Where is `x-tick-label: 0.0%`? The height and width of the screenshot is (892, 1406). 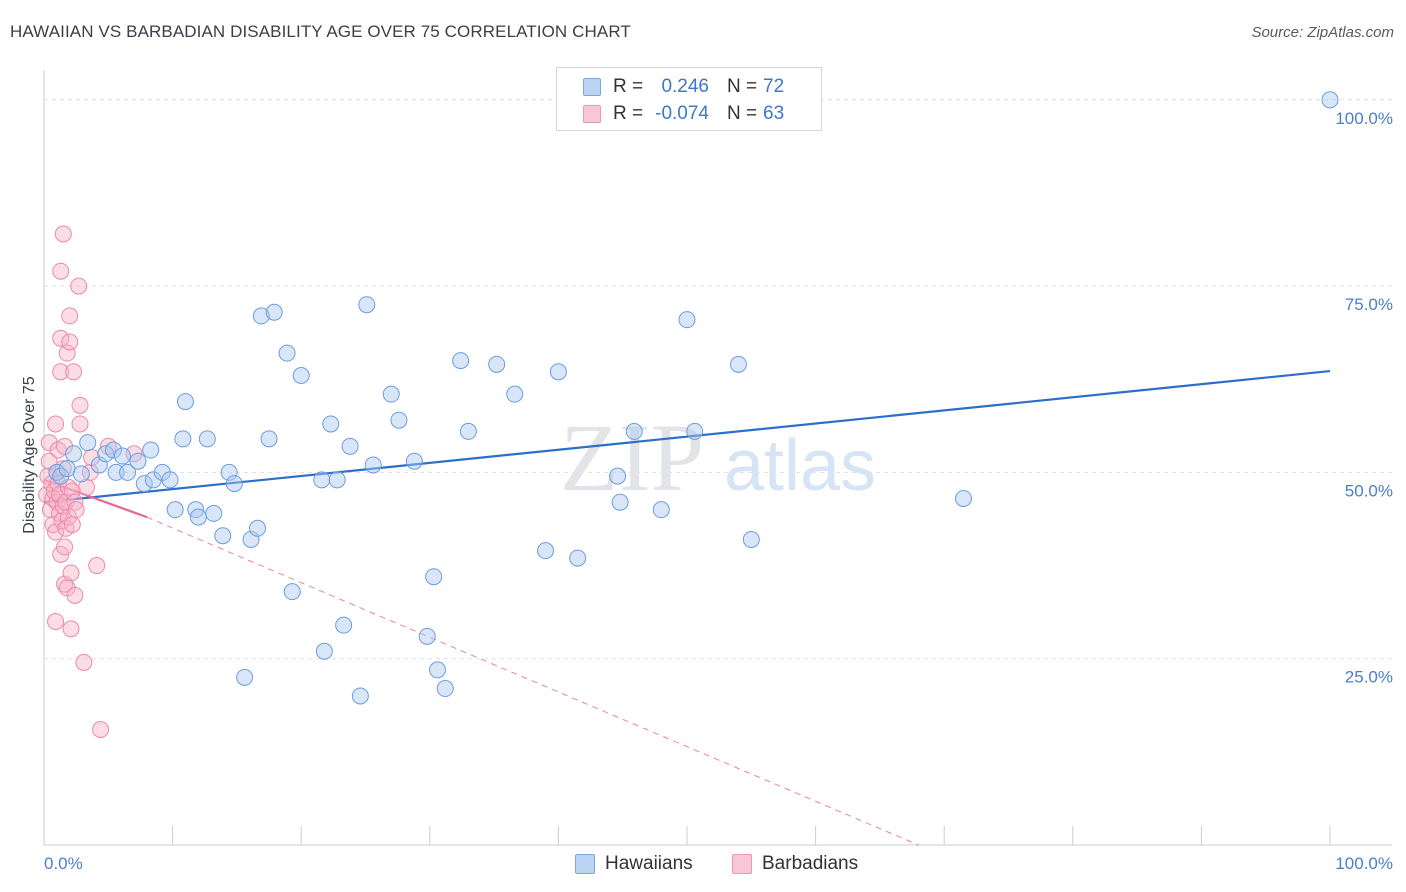 x-tick-label: 0.0% is located at coordinates (63, 863).